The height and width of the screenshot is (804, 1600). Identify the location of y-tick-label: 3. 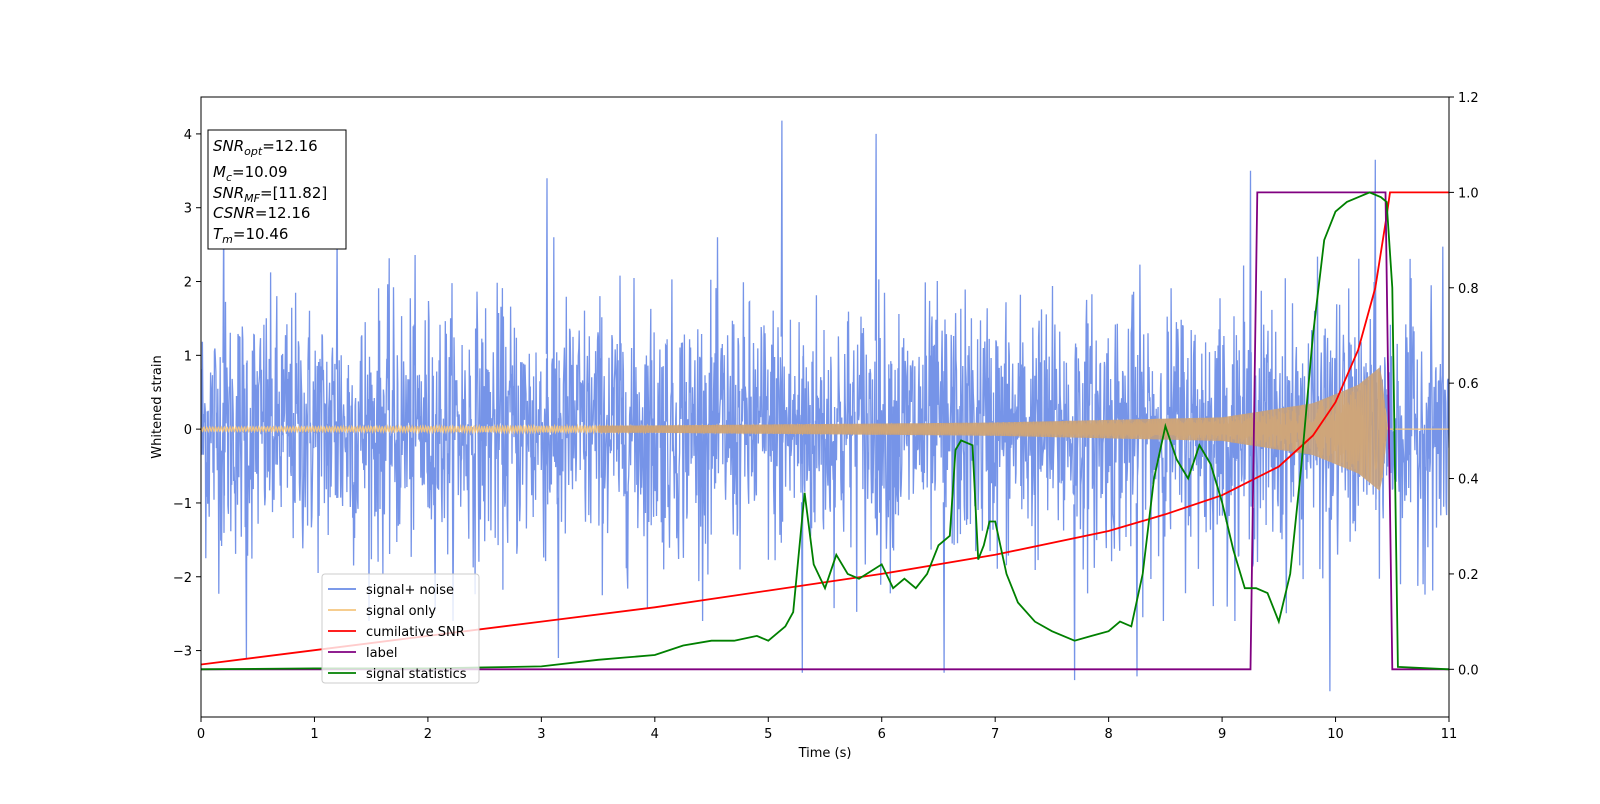
(188, 209).